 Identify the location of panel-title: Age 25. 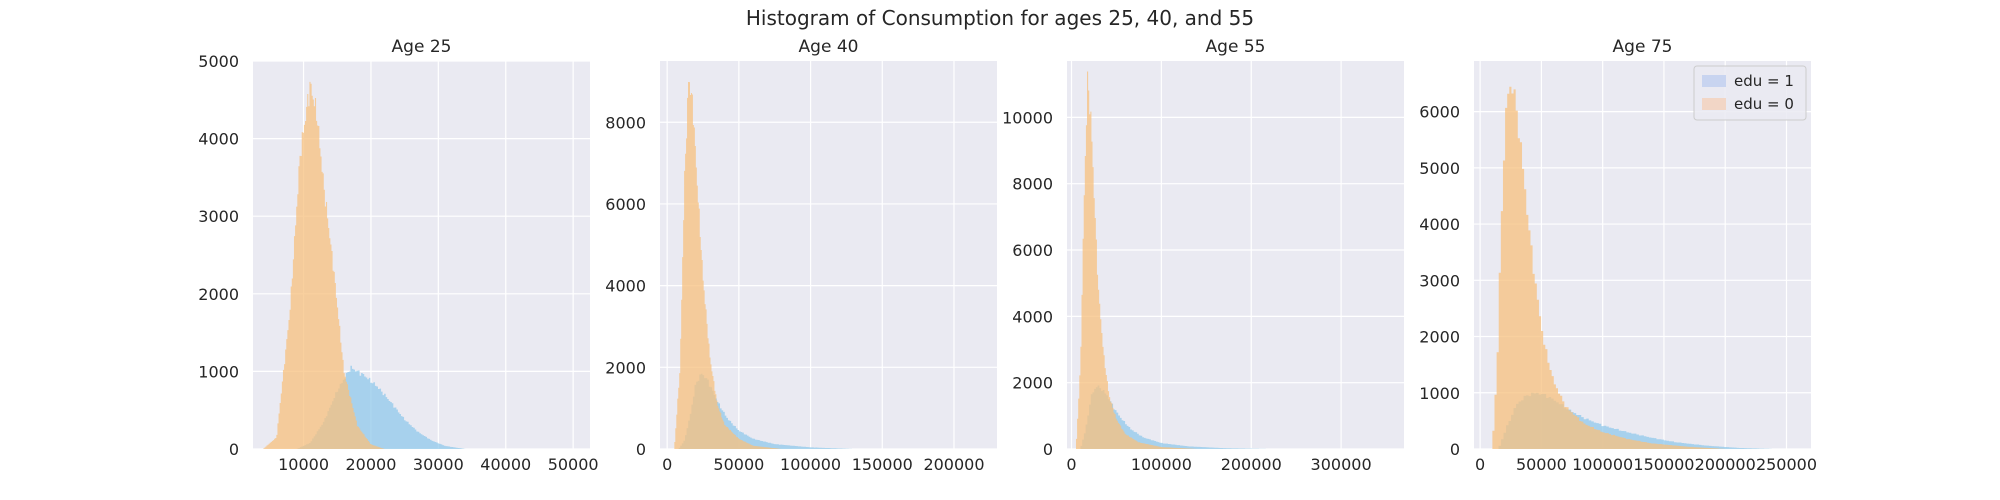
(422, 47).